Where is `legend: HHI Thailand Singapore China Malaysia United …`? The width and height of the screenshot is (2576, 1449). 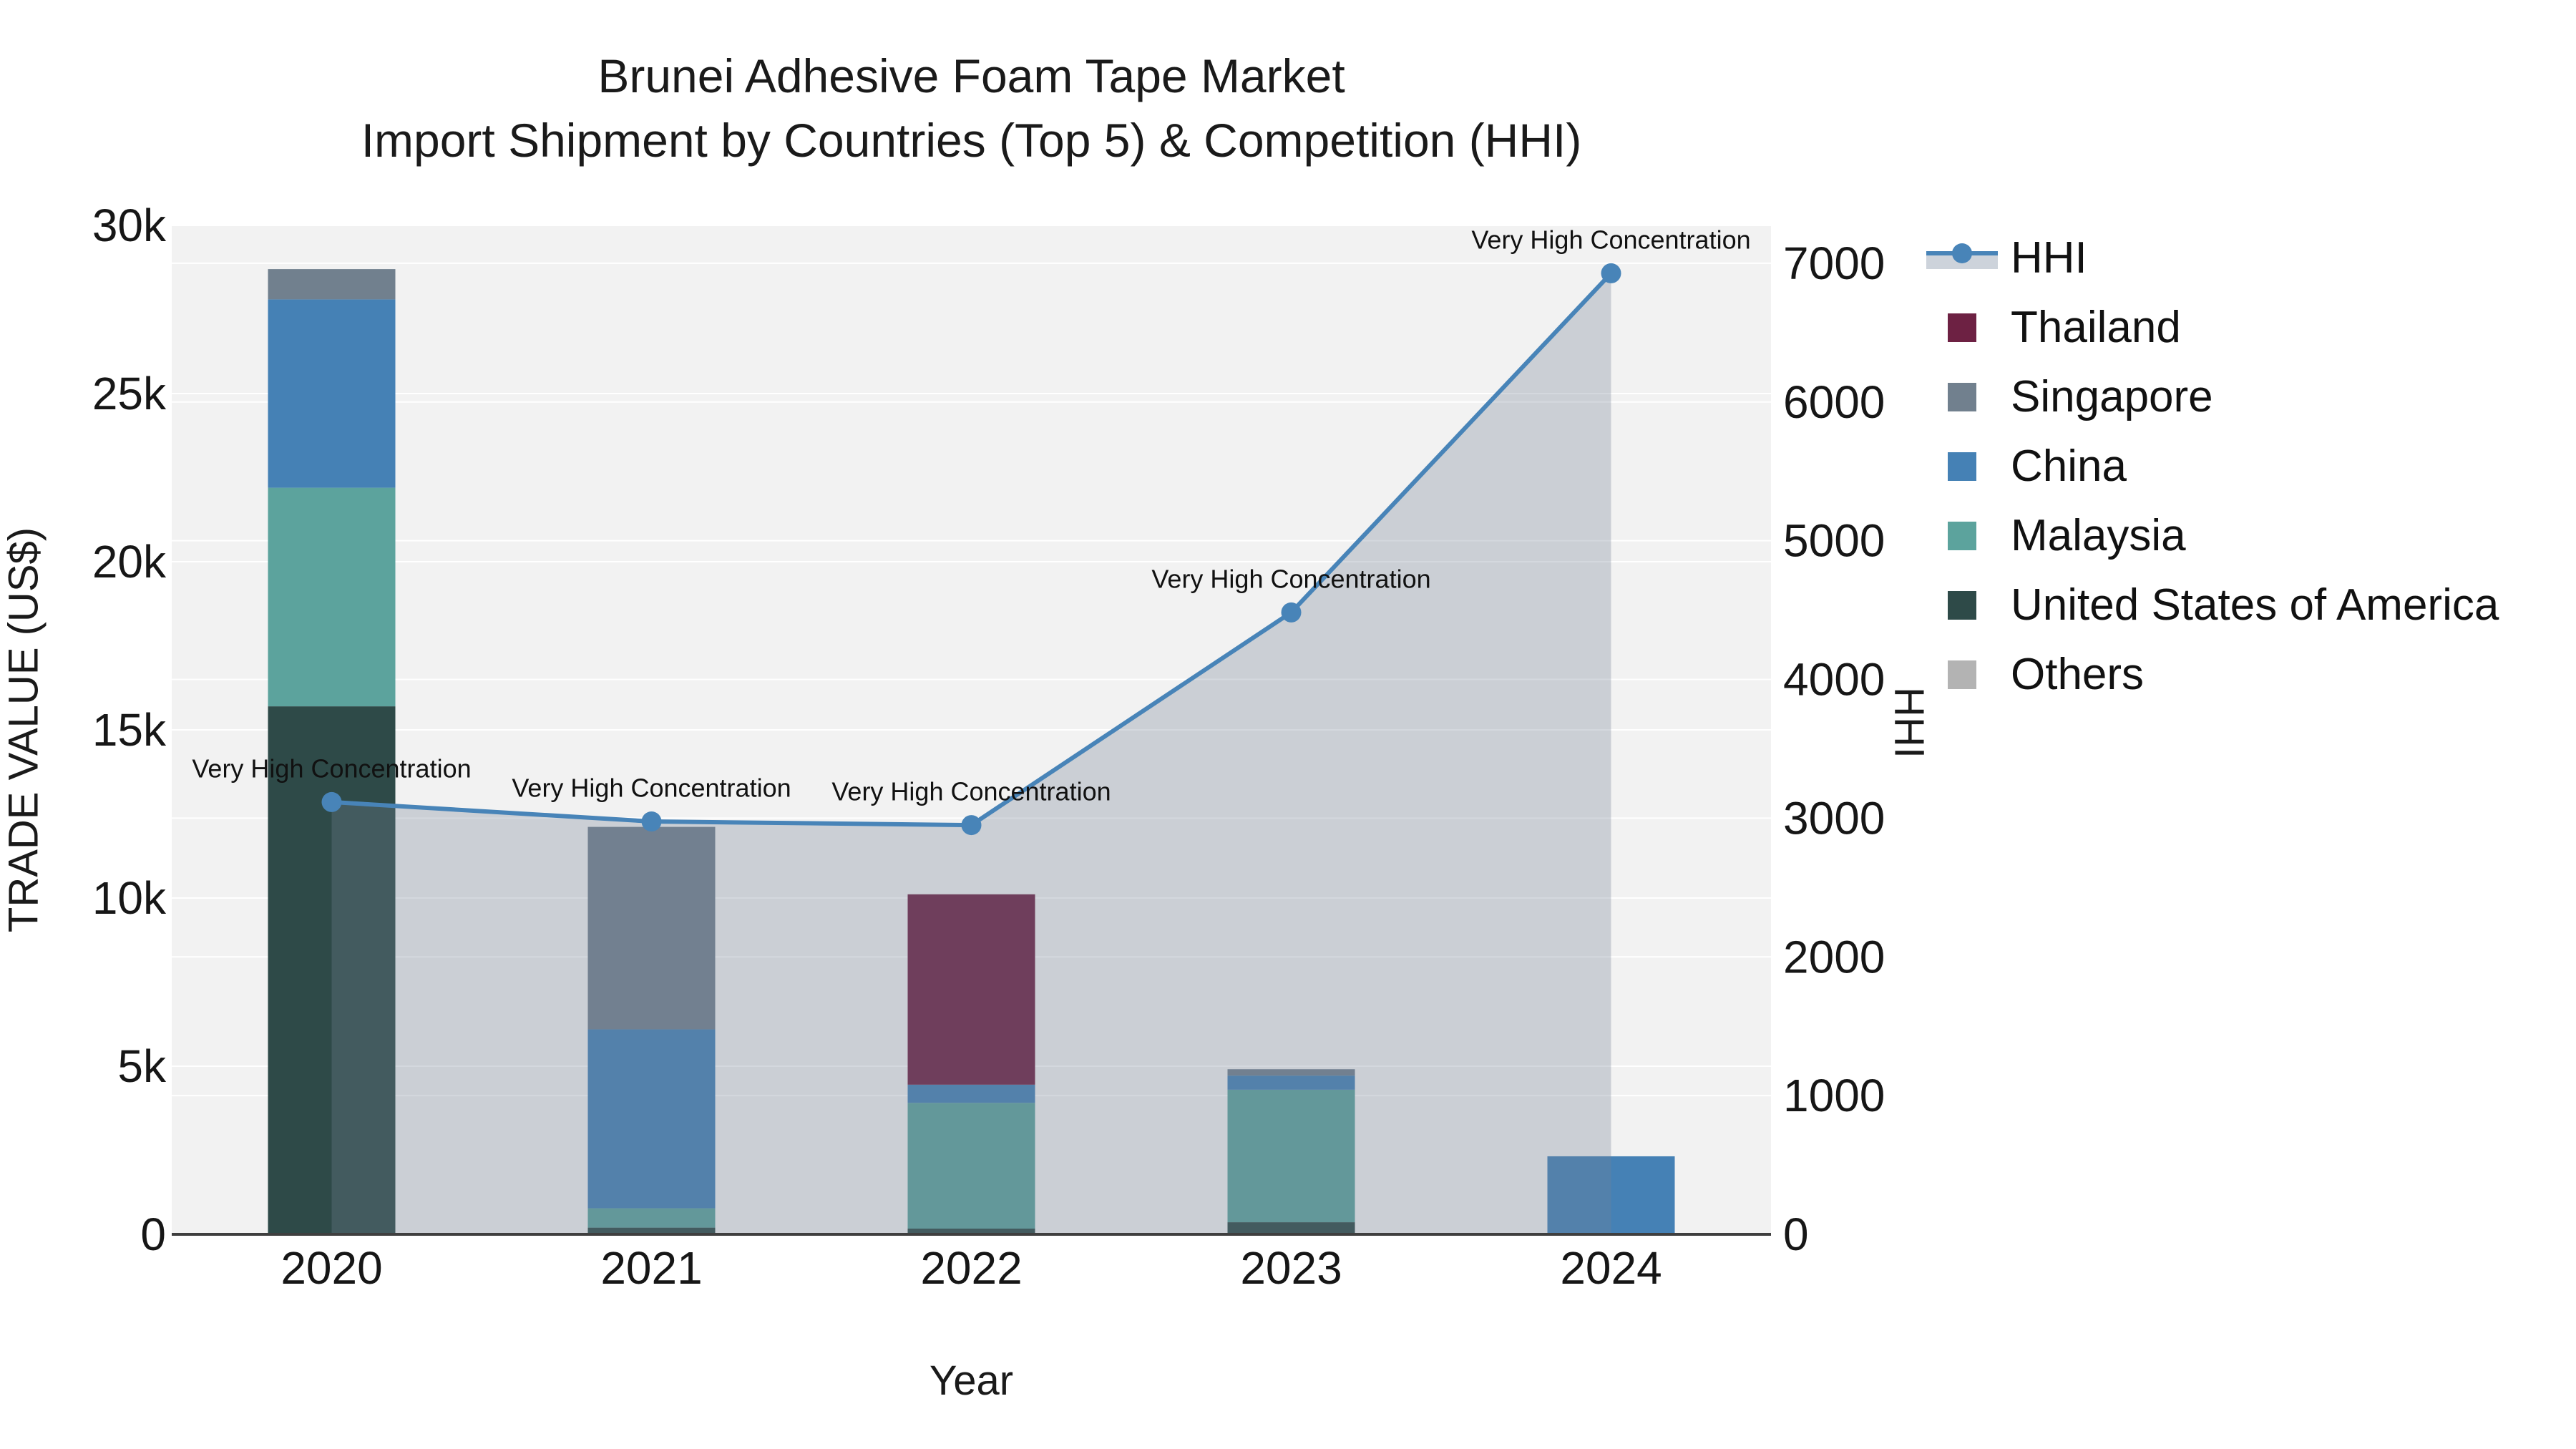
legend: HHI Thailand Singapore China Malaysia United … is located at coordinates (2212, 466).